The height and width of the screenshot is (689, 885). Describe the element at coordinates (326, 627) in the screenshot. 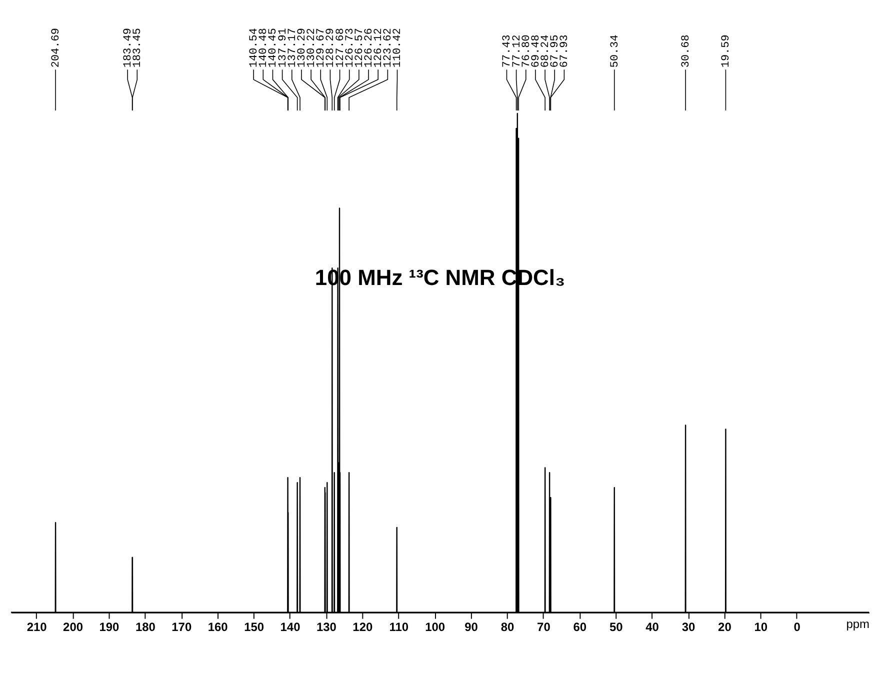

I see `x-tick-label: 130` at that location.